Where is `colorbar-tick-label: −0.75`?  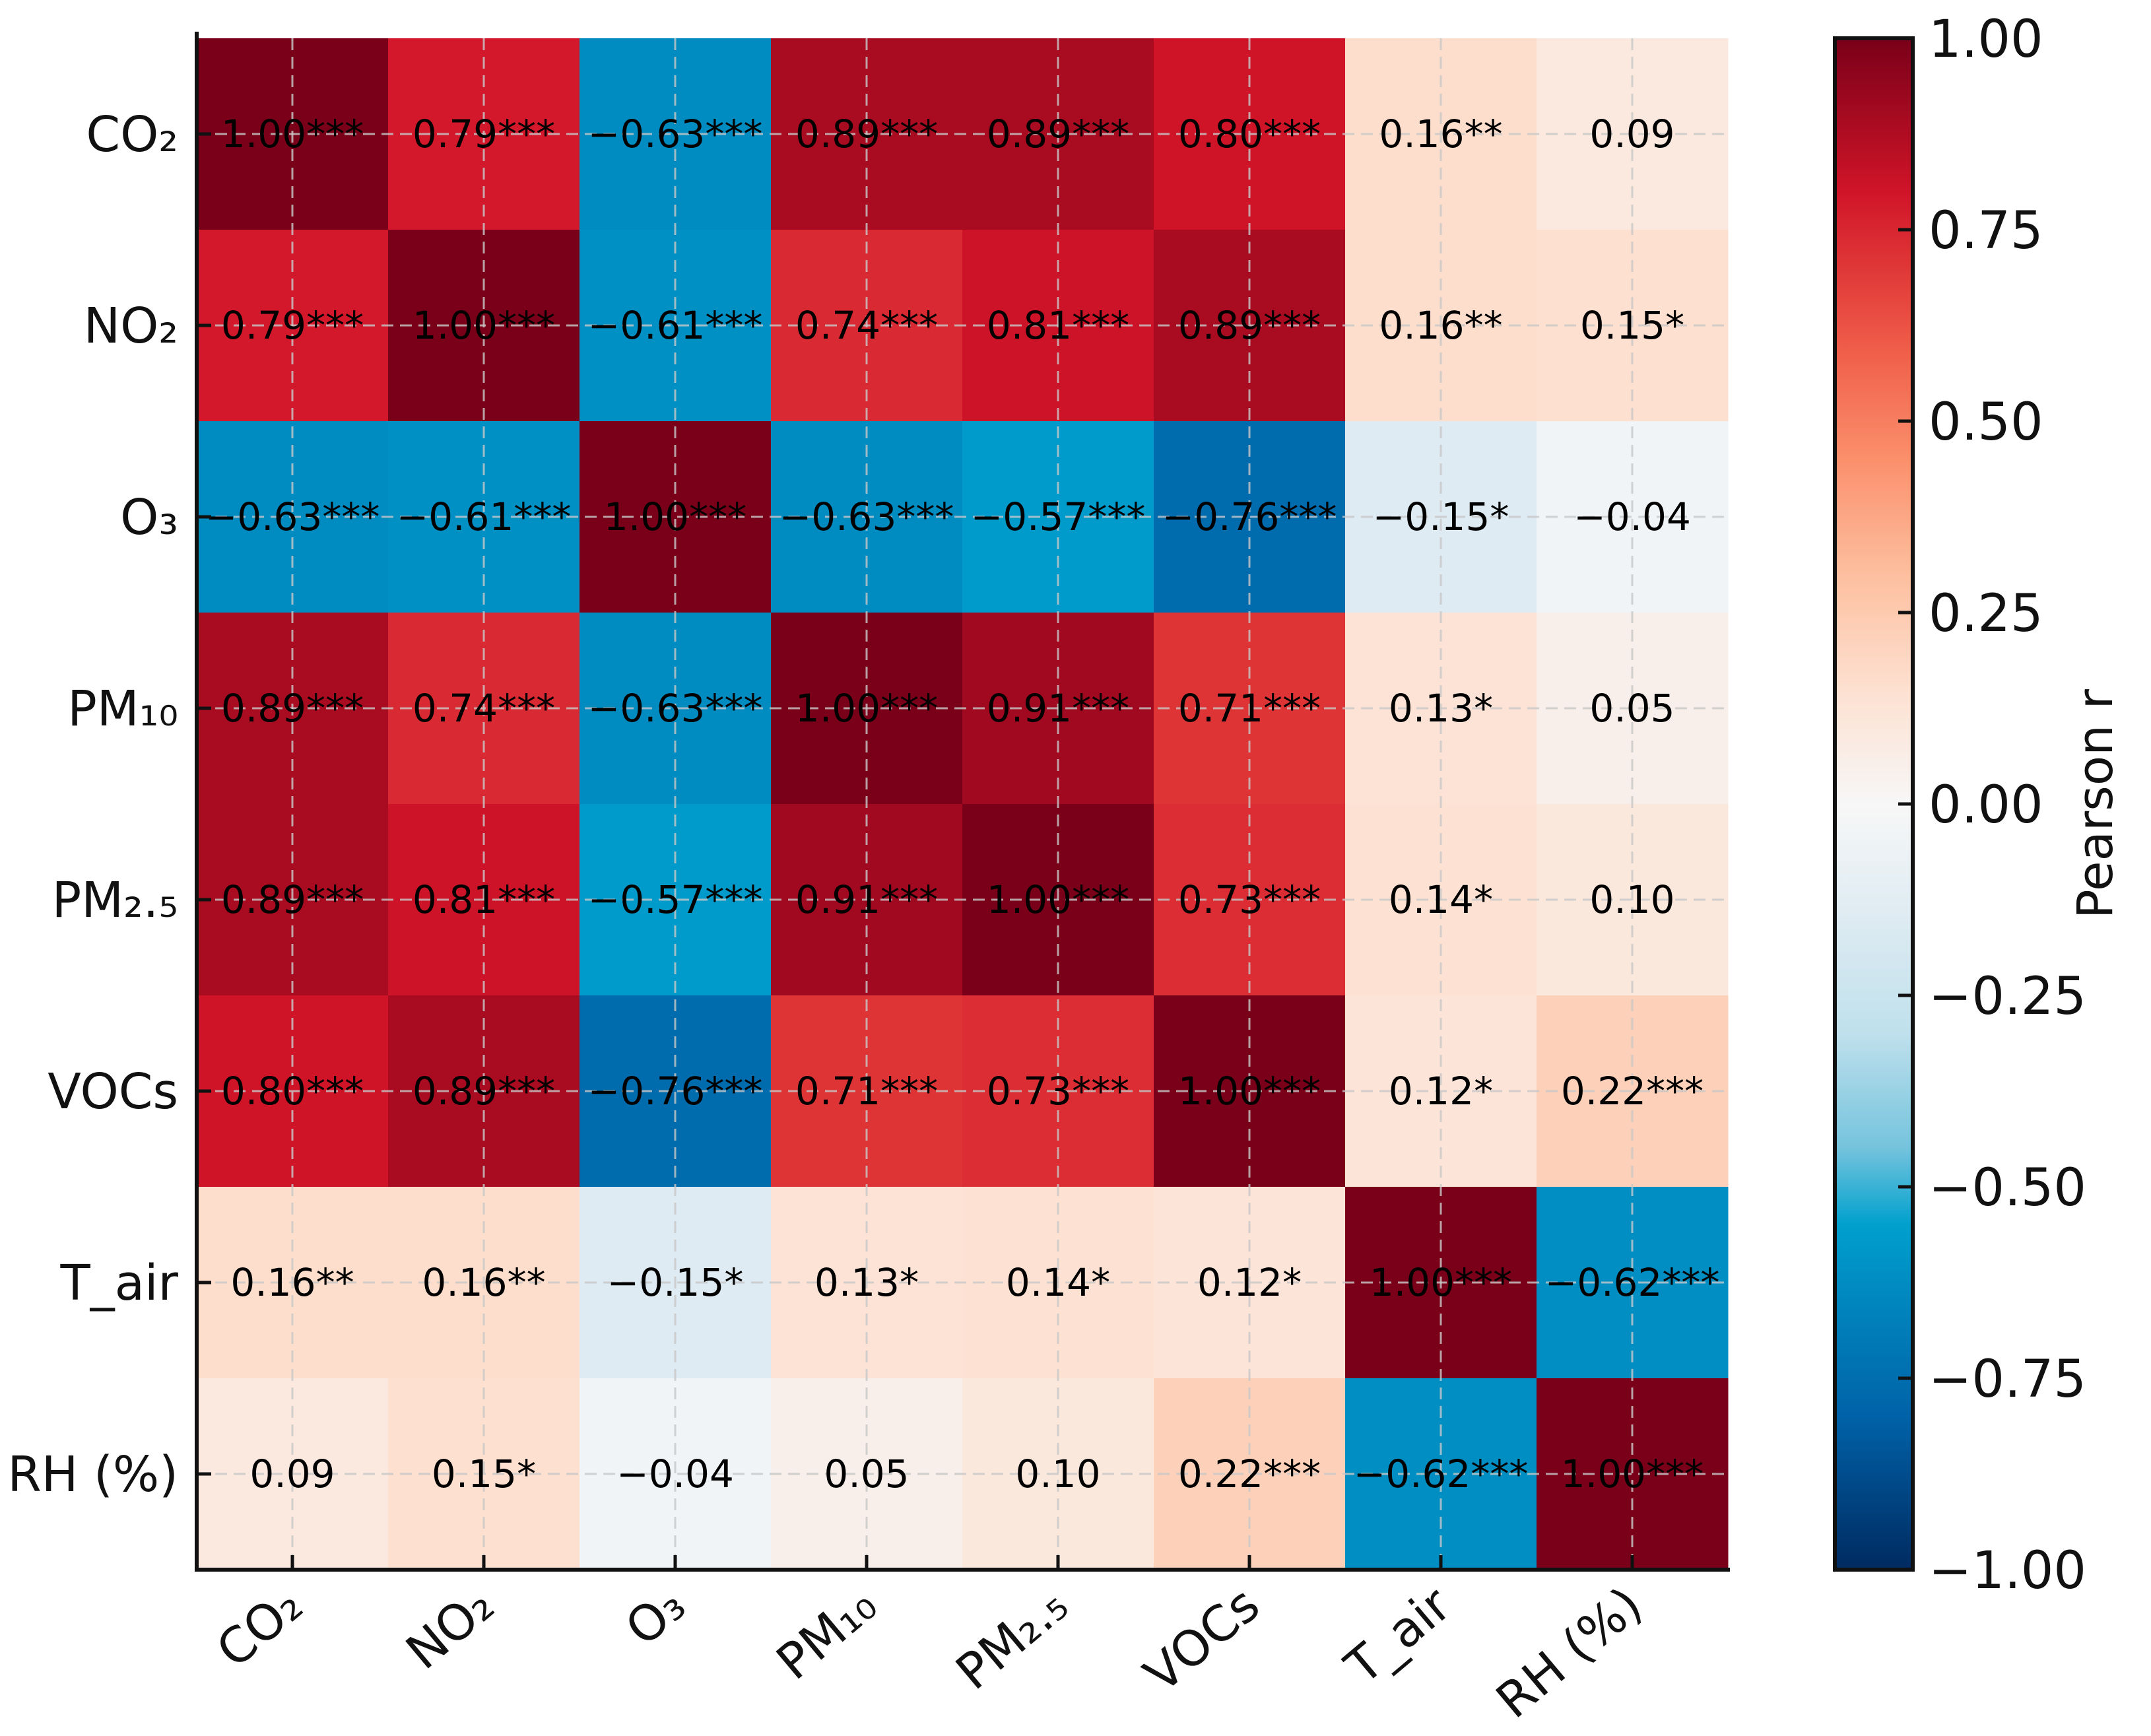
colorbar-tick-label: −0.75 is located at coordinates (2008, 1379).